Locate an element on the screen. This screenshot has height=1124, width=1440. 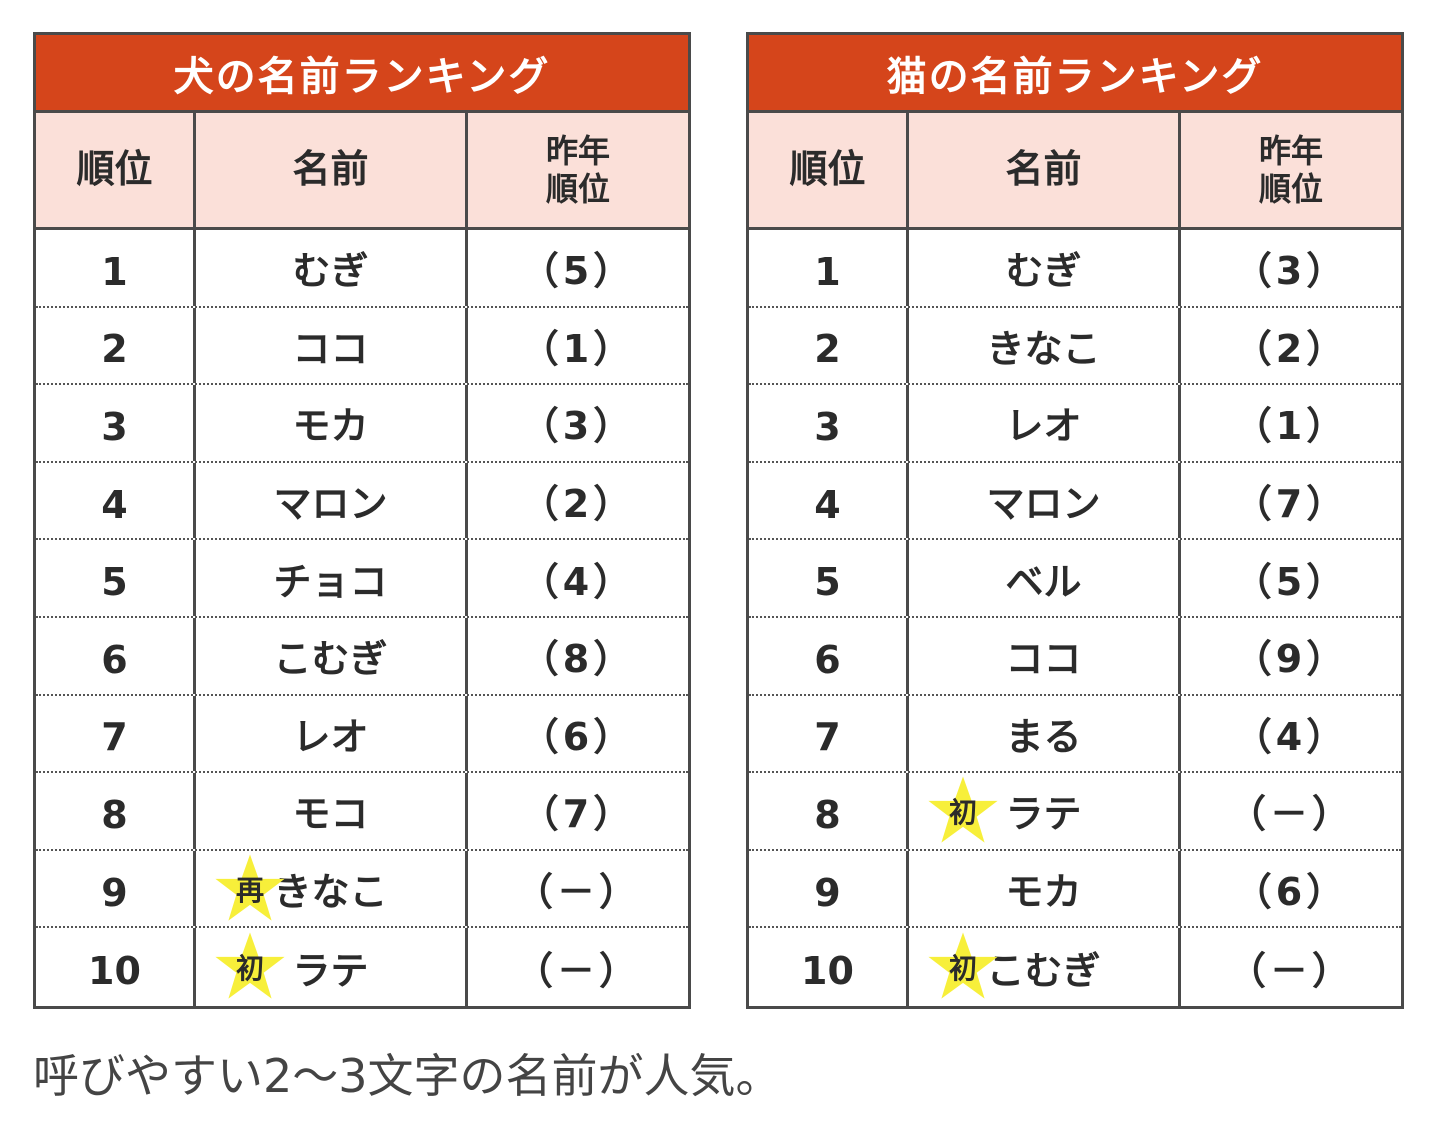
table-row: 4 マロン （2） is located at coordinates (362, 501).